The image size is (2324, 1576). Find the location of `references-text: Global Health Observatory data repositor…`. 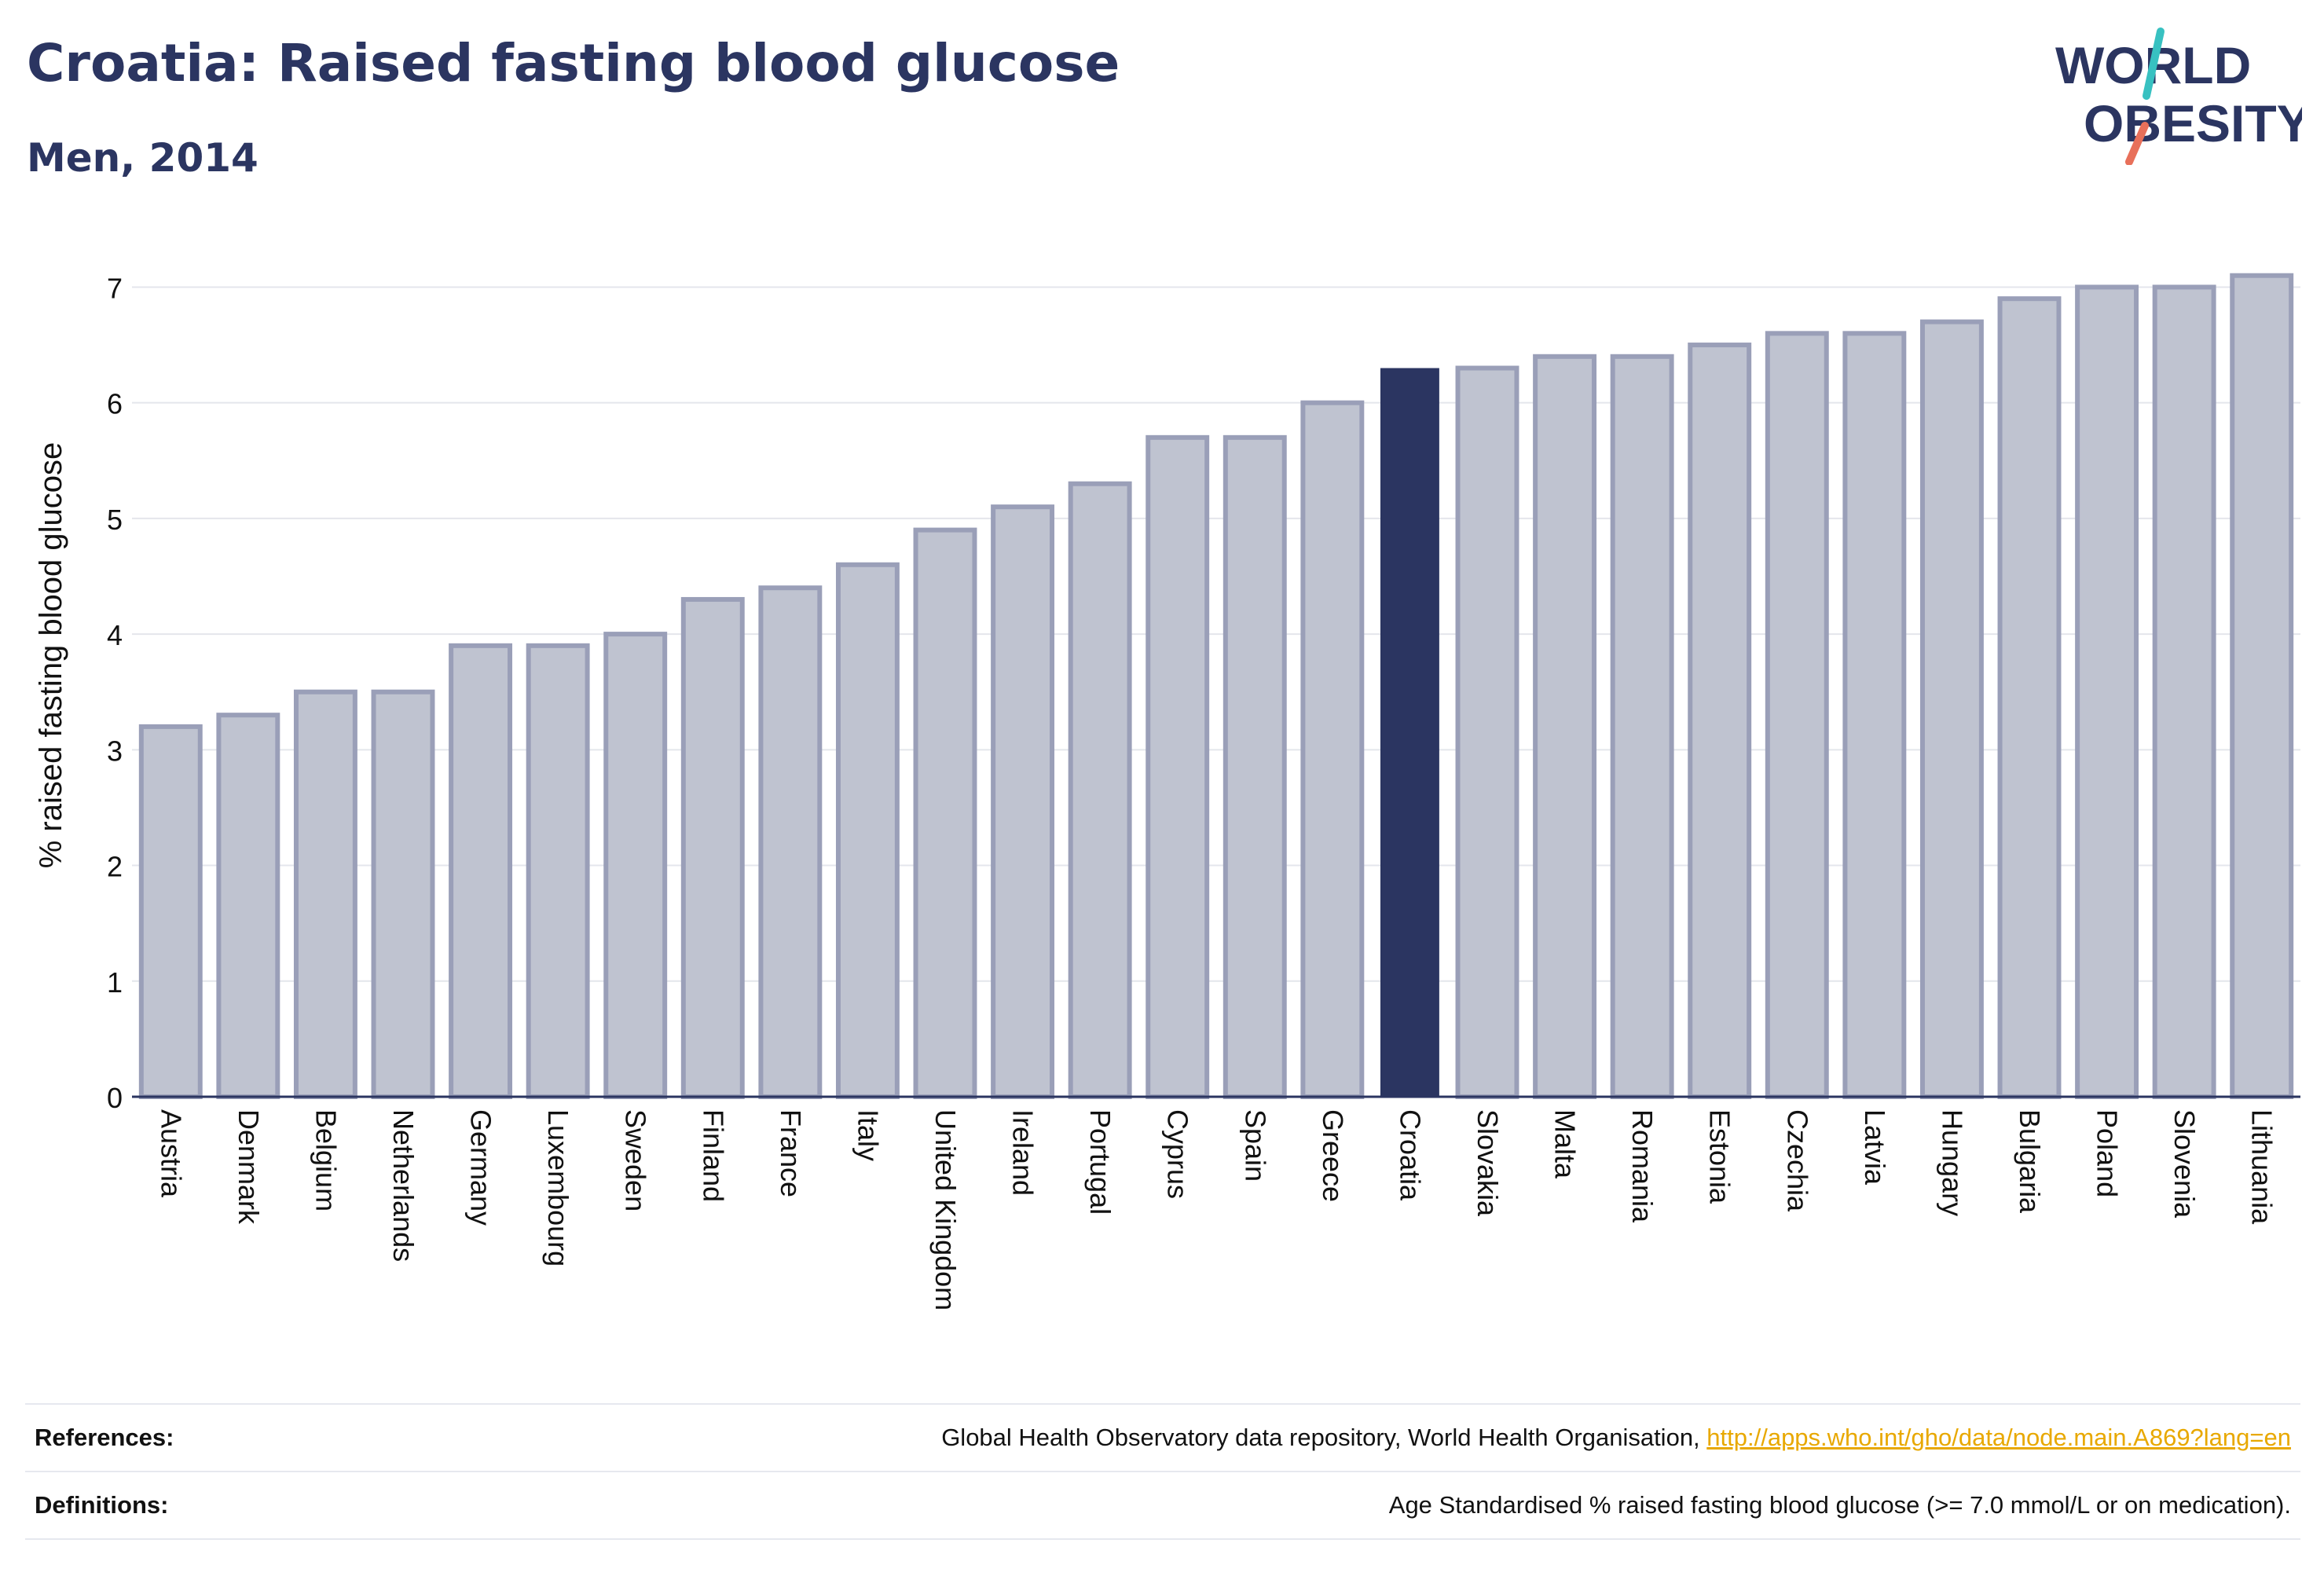

references-text: Global Health Observatory data repositor… is located at coordinates (1324, 1437).